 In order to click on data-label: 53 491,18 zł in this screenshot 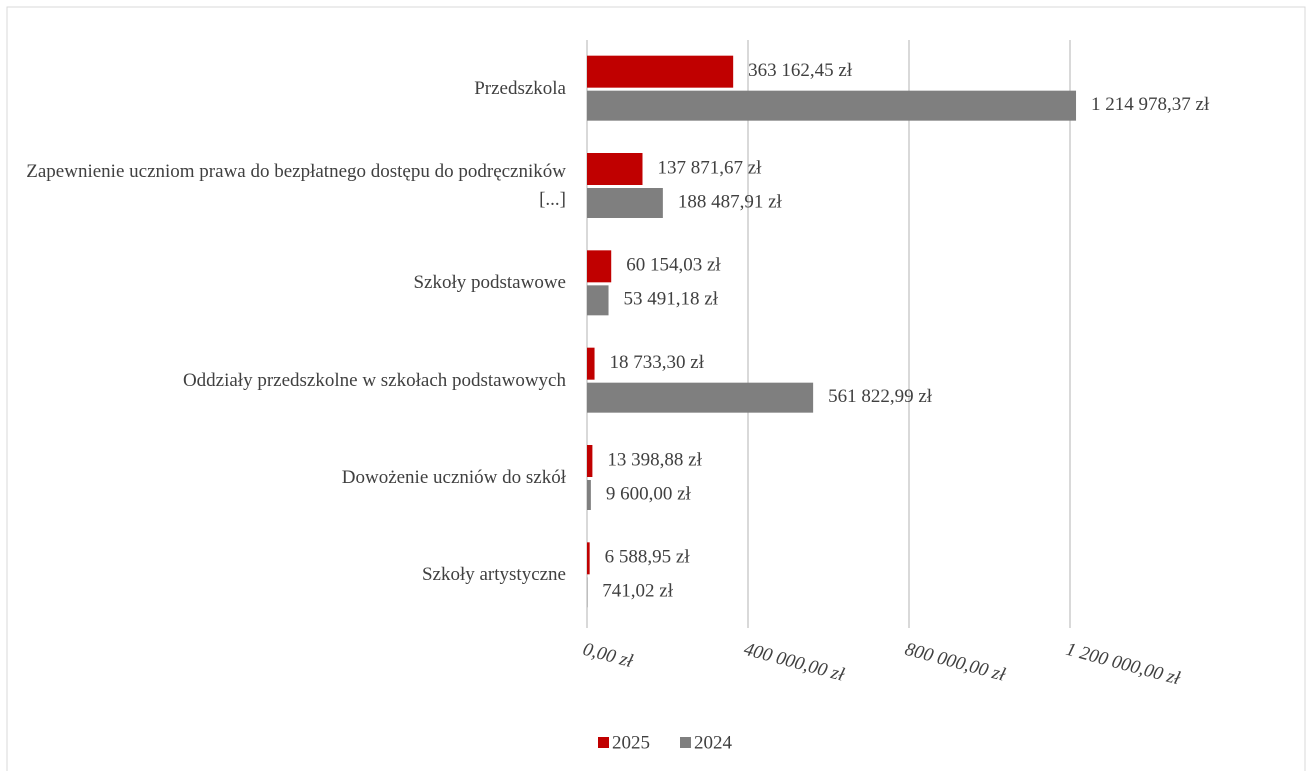, I will do `click(671, 299)`.